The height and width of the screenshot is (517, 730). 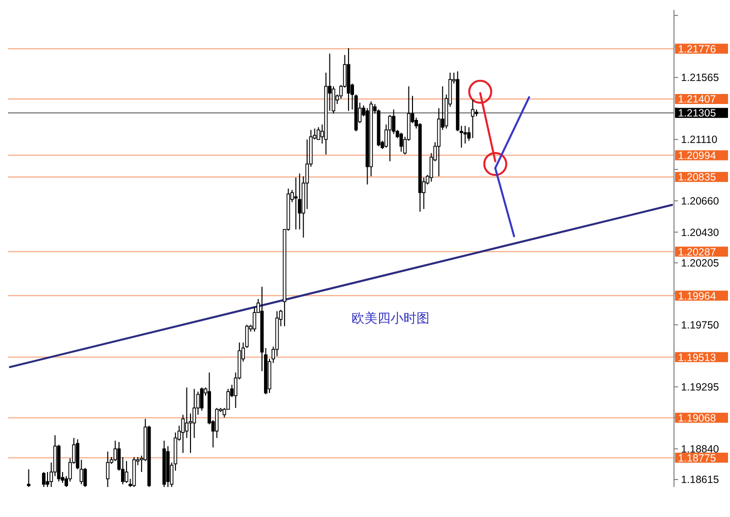 I want to click on ref-label: 1.20287, so click(x=701, y=252).